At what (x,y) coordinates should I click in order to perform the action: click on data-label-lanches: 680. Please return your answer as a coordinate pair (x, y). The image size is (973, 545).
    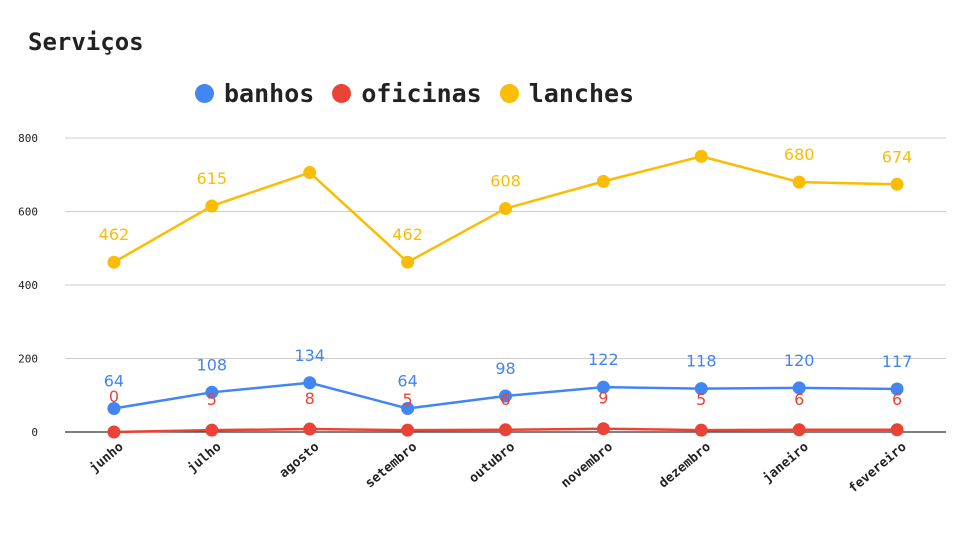
    Looking at the image, I should click on (799, 154).